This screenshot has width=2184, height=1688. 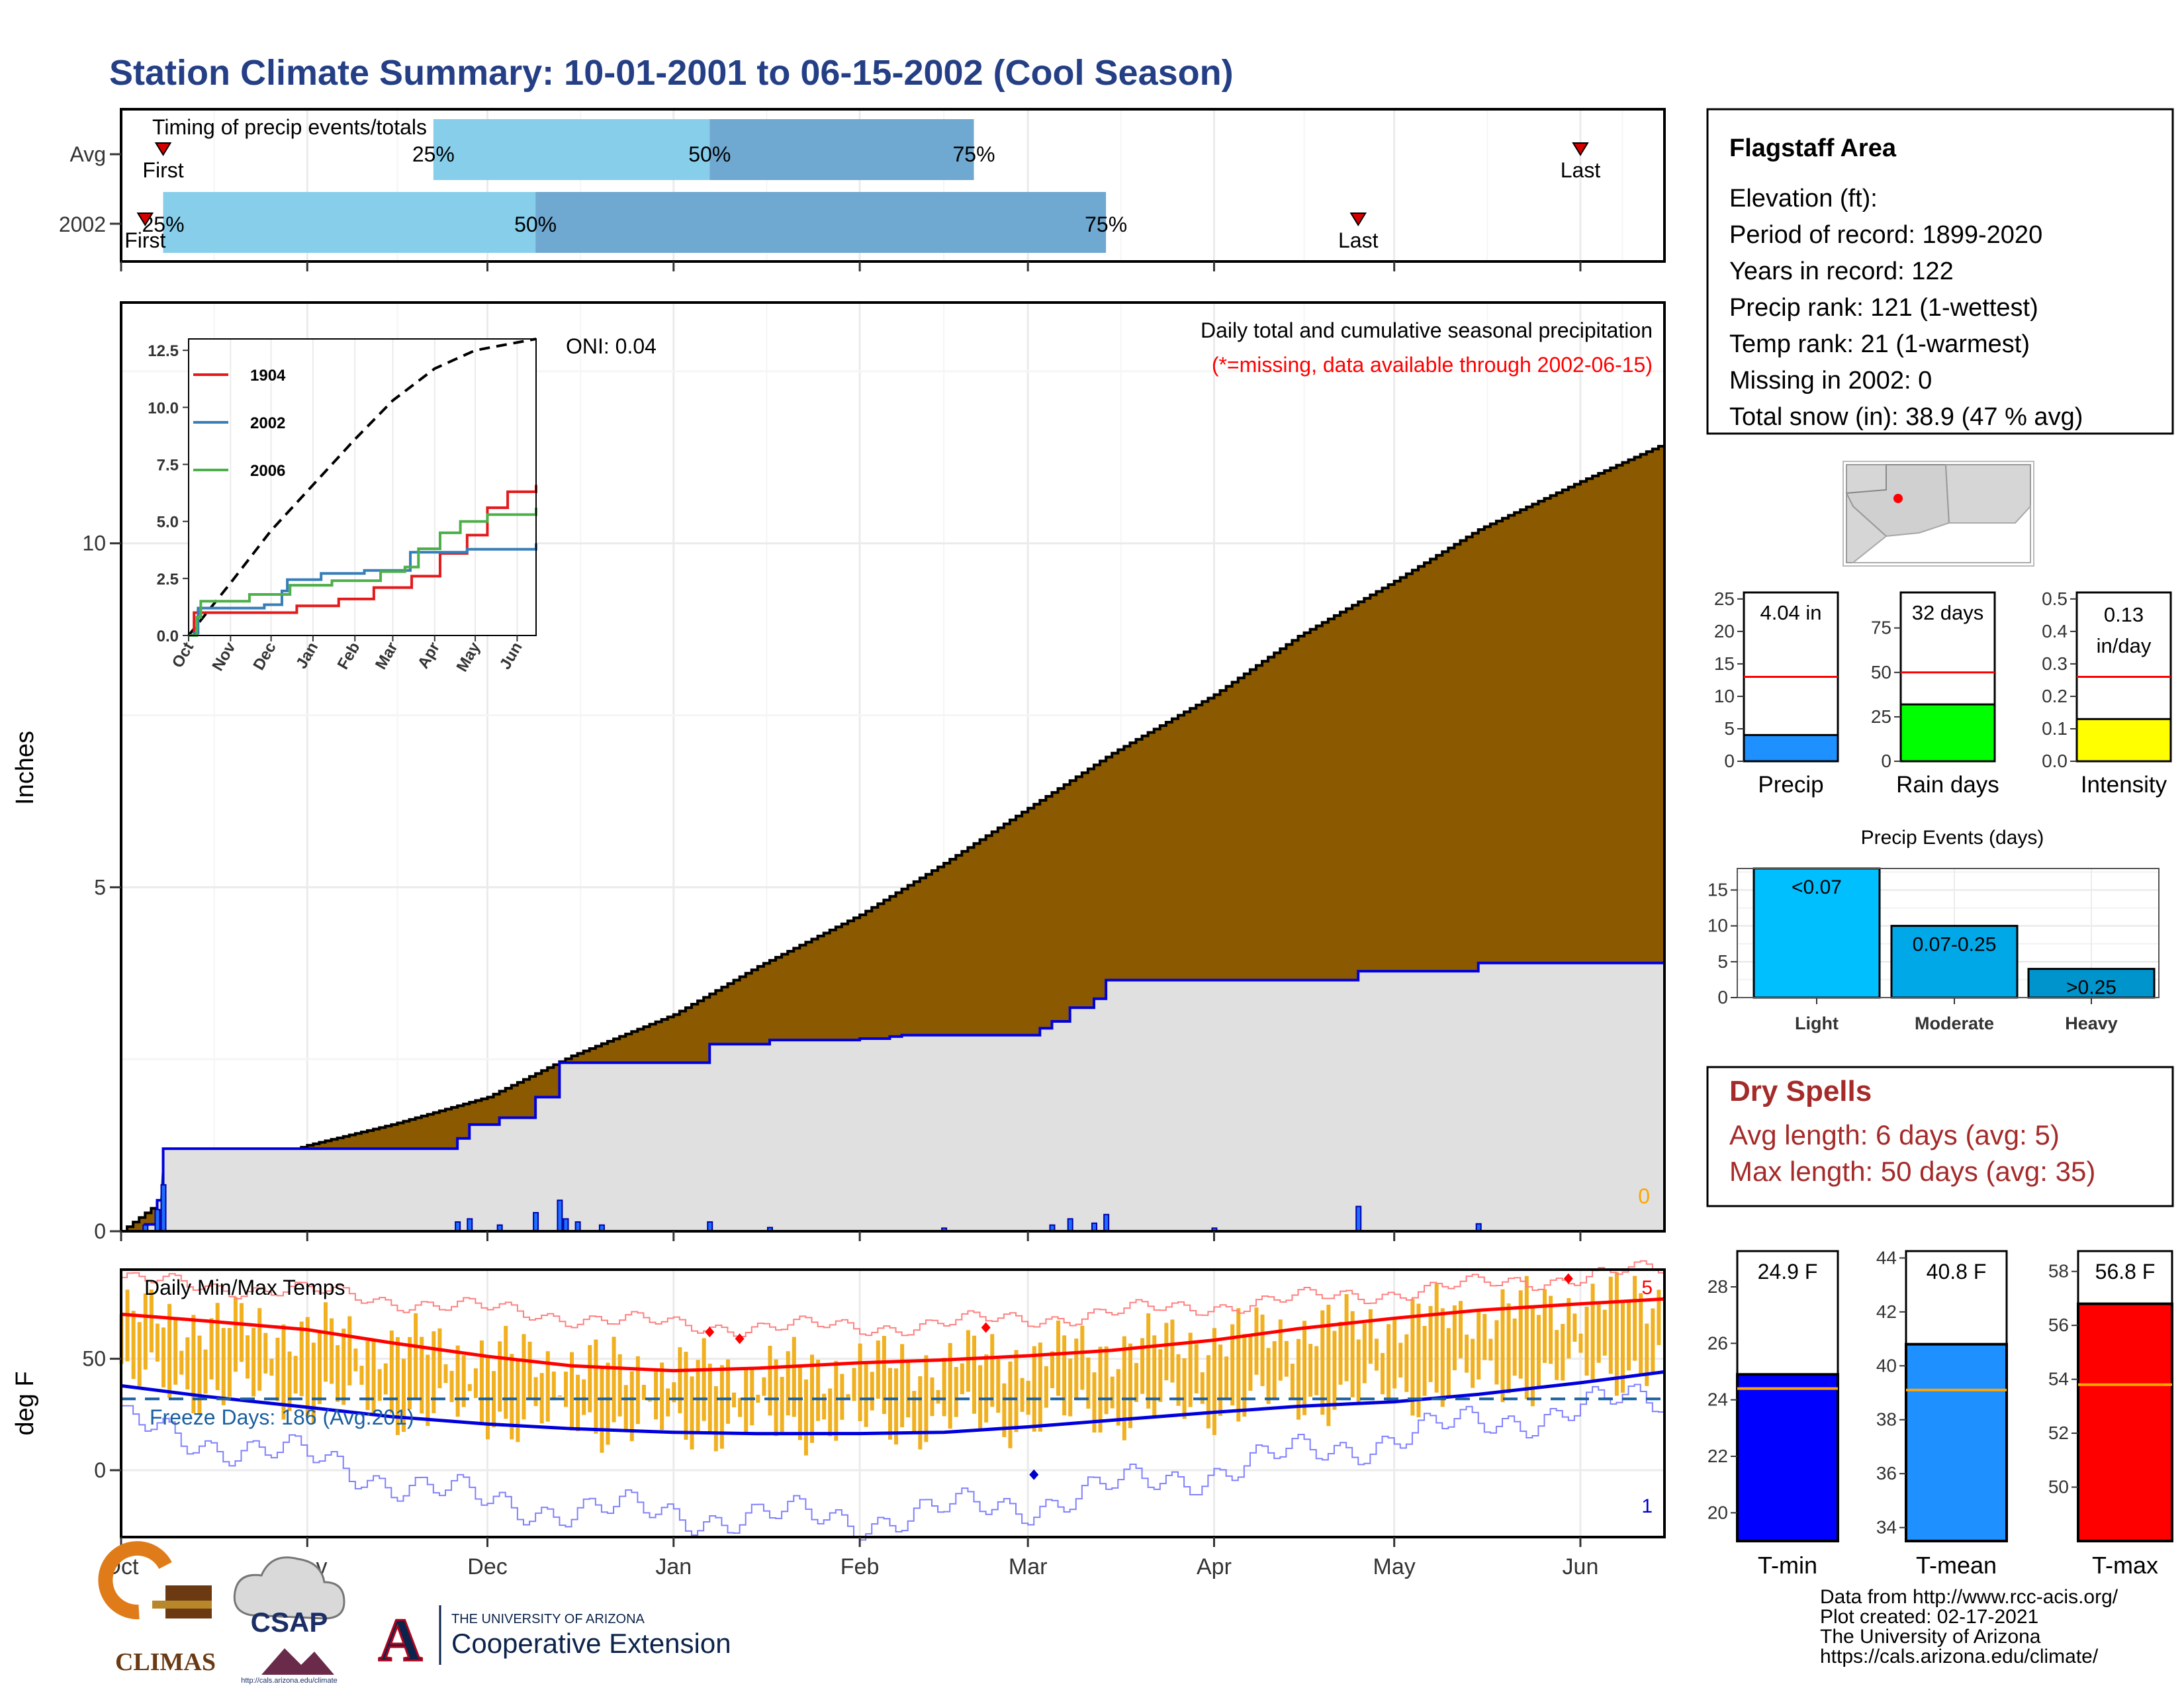 I want to click on timing-p75-label: 75%, so click(x=973, y=154).